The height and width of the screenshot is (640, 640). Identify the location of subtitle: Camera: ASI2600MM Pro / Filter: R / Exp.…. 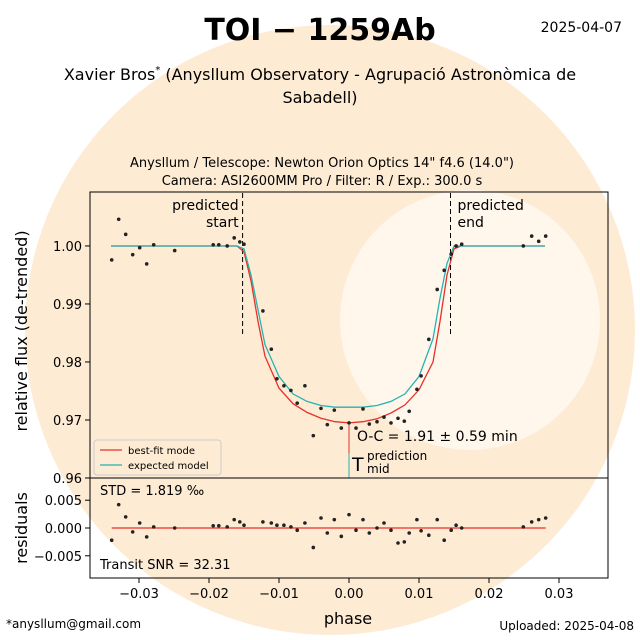
(322, 181).